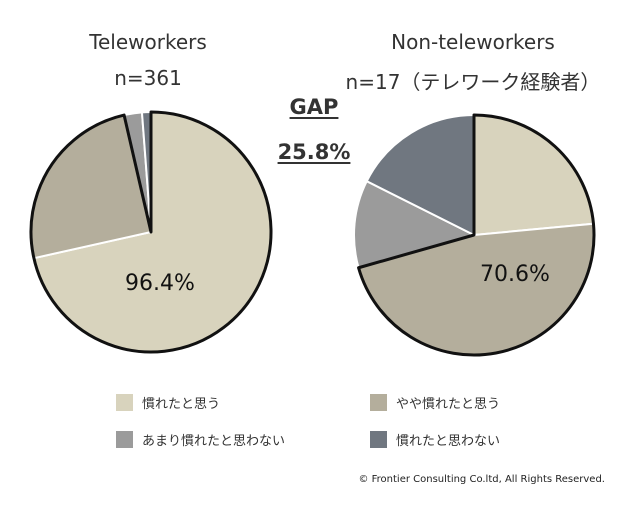  I want to click on gap-label: GAP, so click(314, 107).